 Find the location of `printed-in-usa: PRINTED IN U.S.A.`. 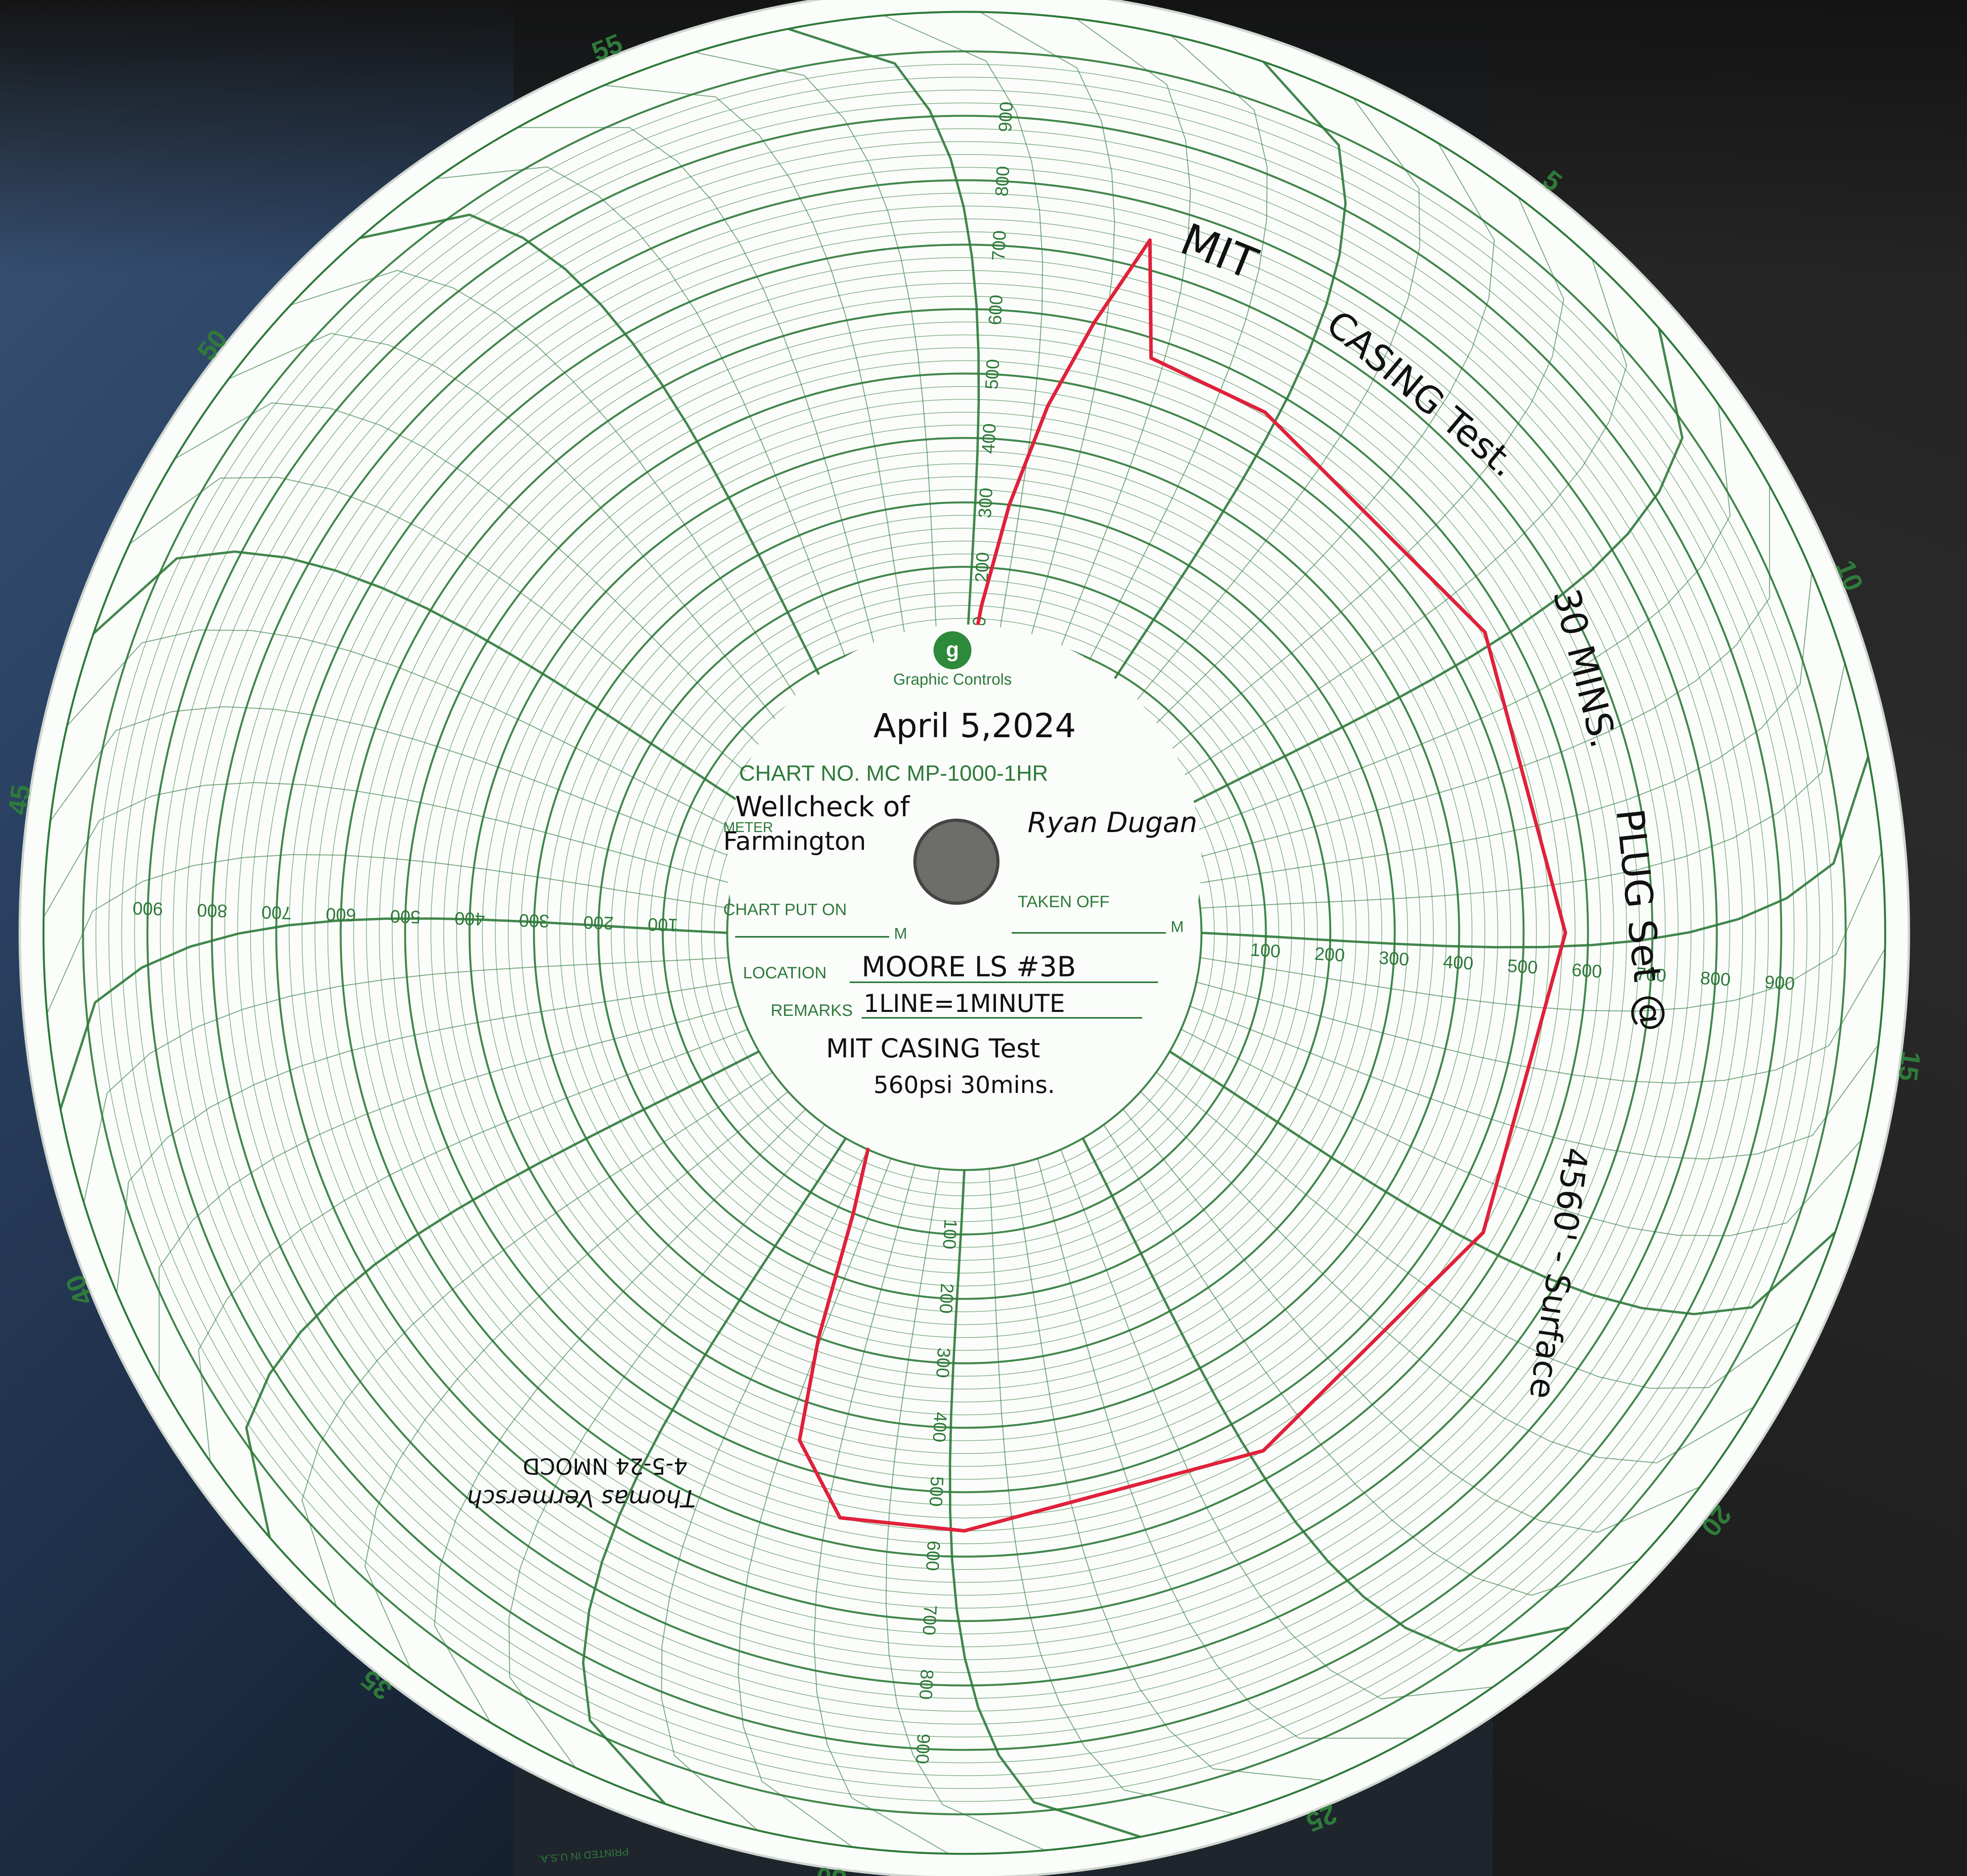

printed-in-usa: PRINTED IN U.S.A. is located at coordinates (583, 1856).